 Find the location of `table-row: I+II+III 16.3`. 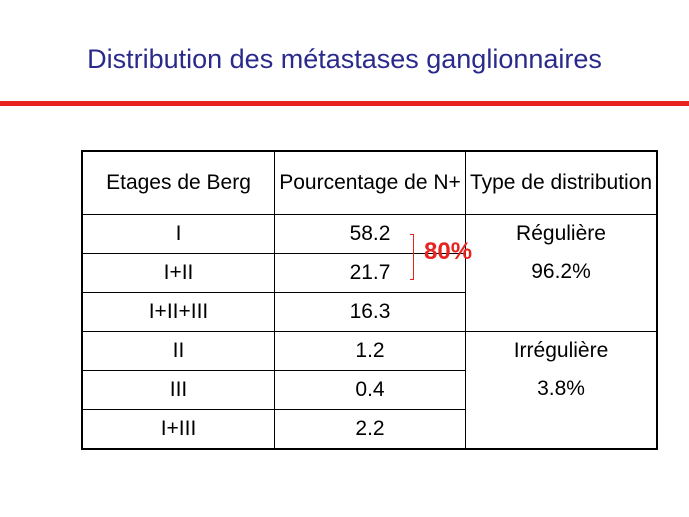

table-row: I+II+III 16.3 is located at coordinates (369, 312).